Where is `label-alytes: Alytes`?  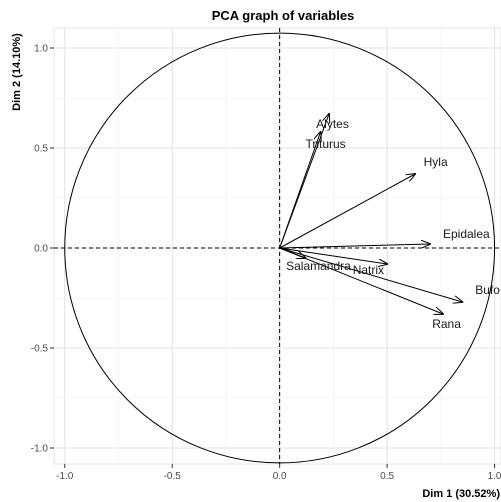
label-alytes: Alytes is located at coordinates (332, 124).